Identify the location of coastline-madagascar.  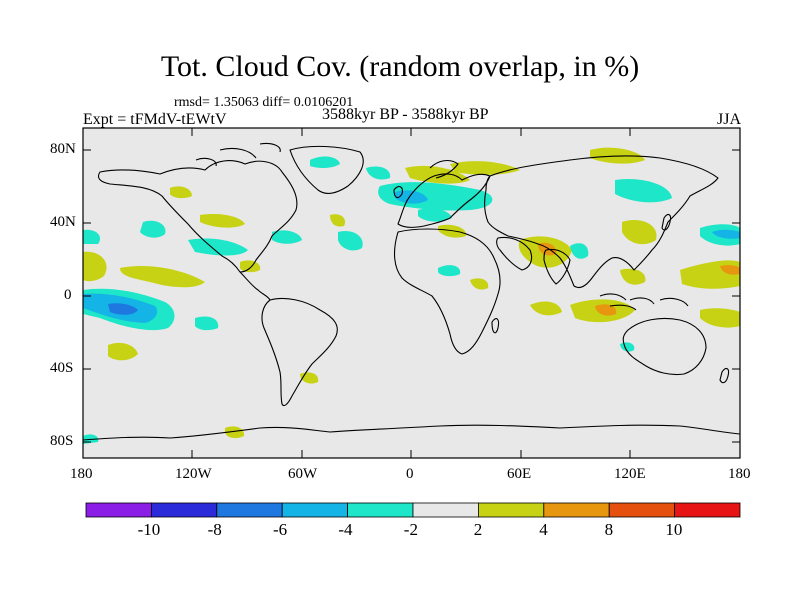
(495, 326).